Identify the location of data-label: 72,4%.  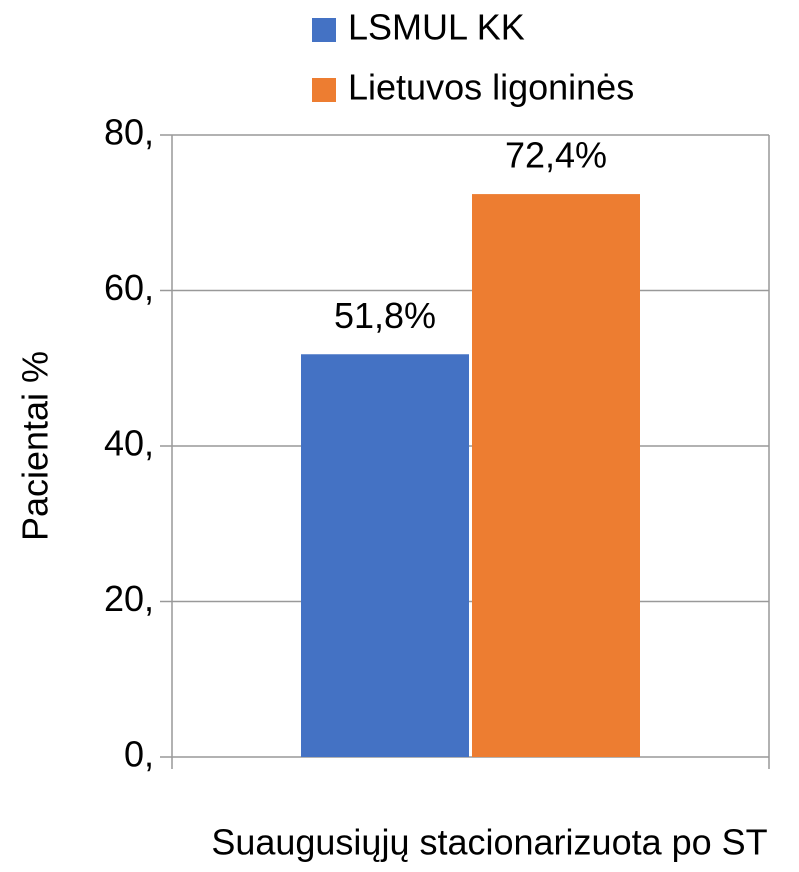
(556, 155).